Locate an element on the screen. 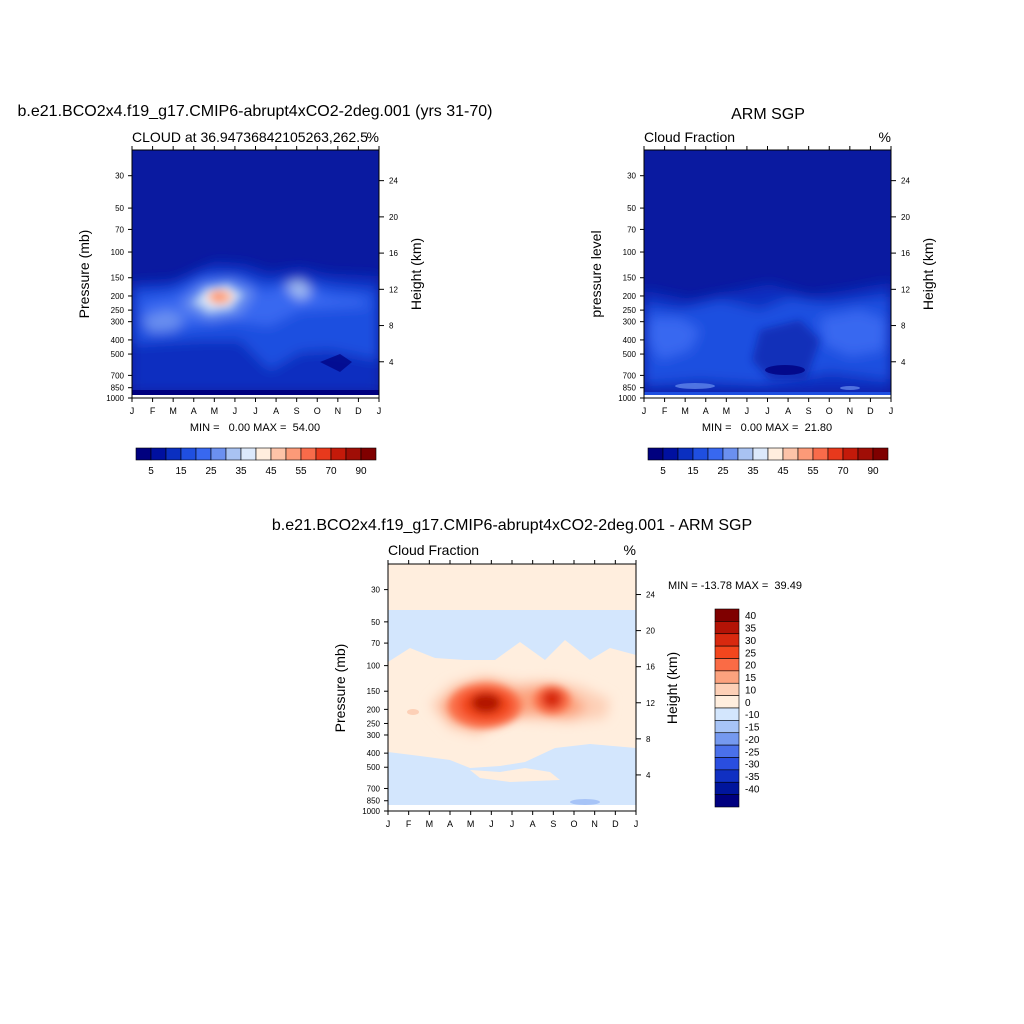 The width and height of the screenshot is (1024, 1024). panel2-colorbar-label: 45 is located at coordinates (783, 471).